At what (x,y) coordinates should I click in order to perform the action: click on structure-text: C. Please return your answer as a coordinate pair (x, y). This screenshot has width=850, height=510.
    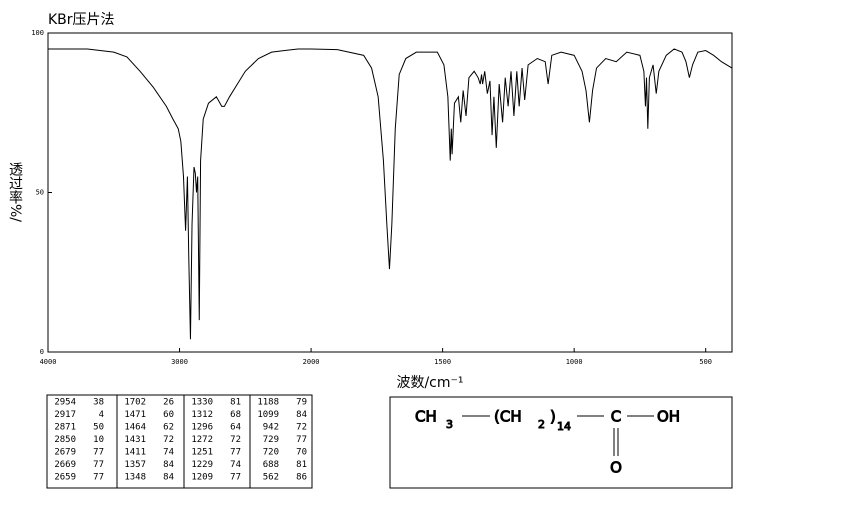
    Looking at the image, I should click on (616, 417).